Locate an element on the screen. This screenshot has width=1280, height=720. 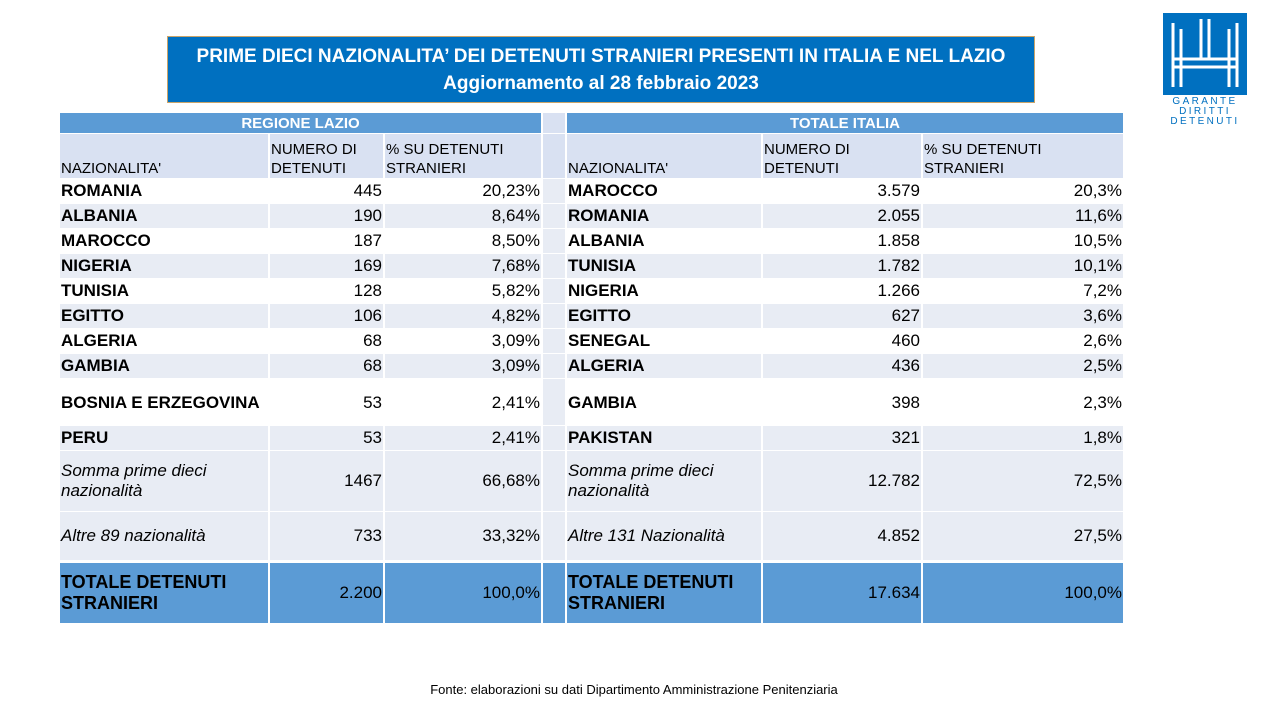
table-row: NIGERIA 169 7,68% TUNISIA 1.782 10,1% is located at coordinates (592, 266).